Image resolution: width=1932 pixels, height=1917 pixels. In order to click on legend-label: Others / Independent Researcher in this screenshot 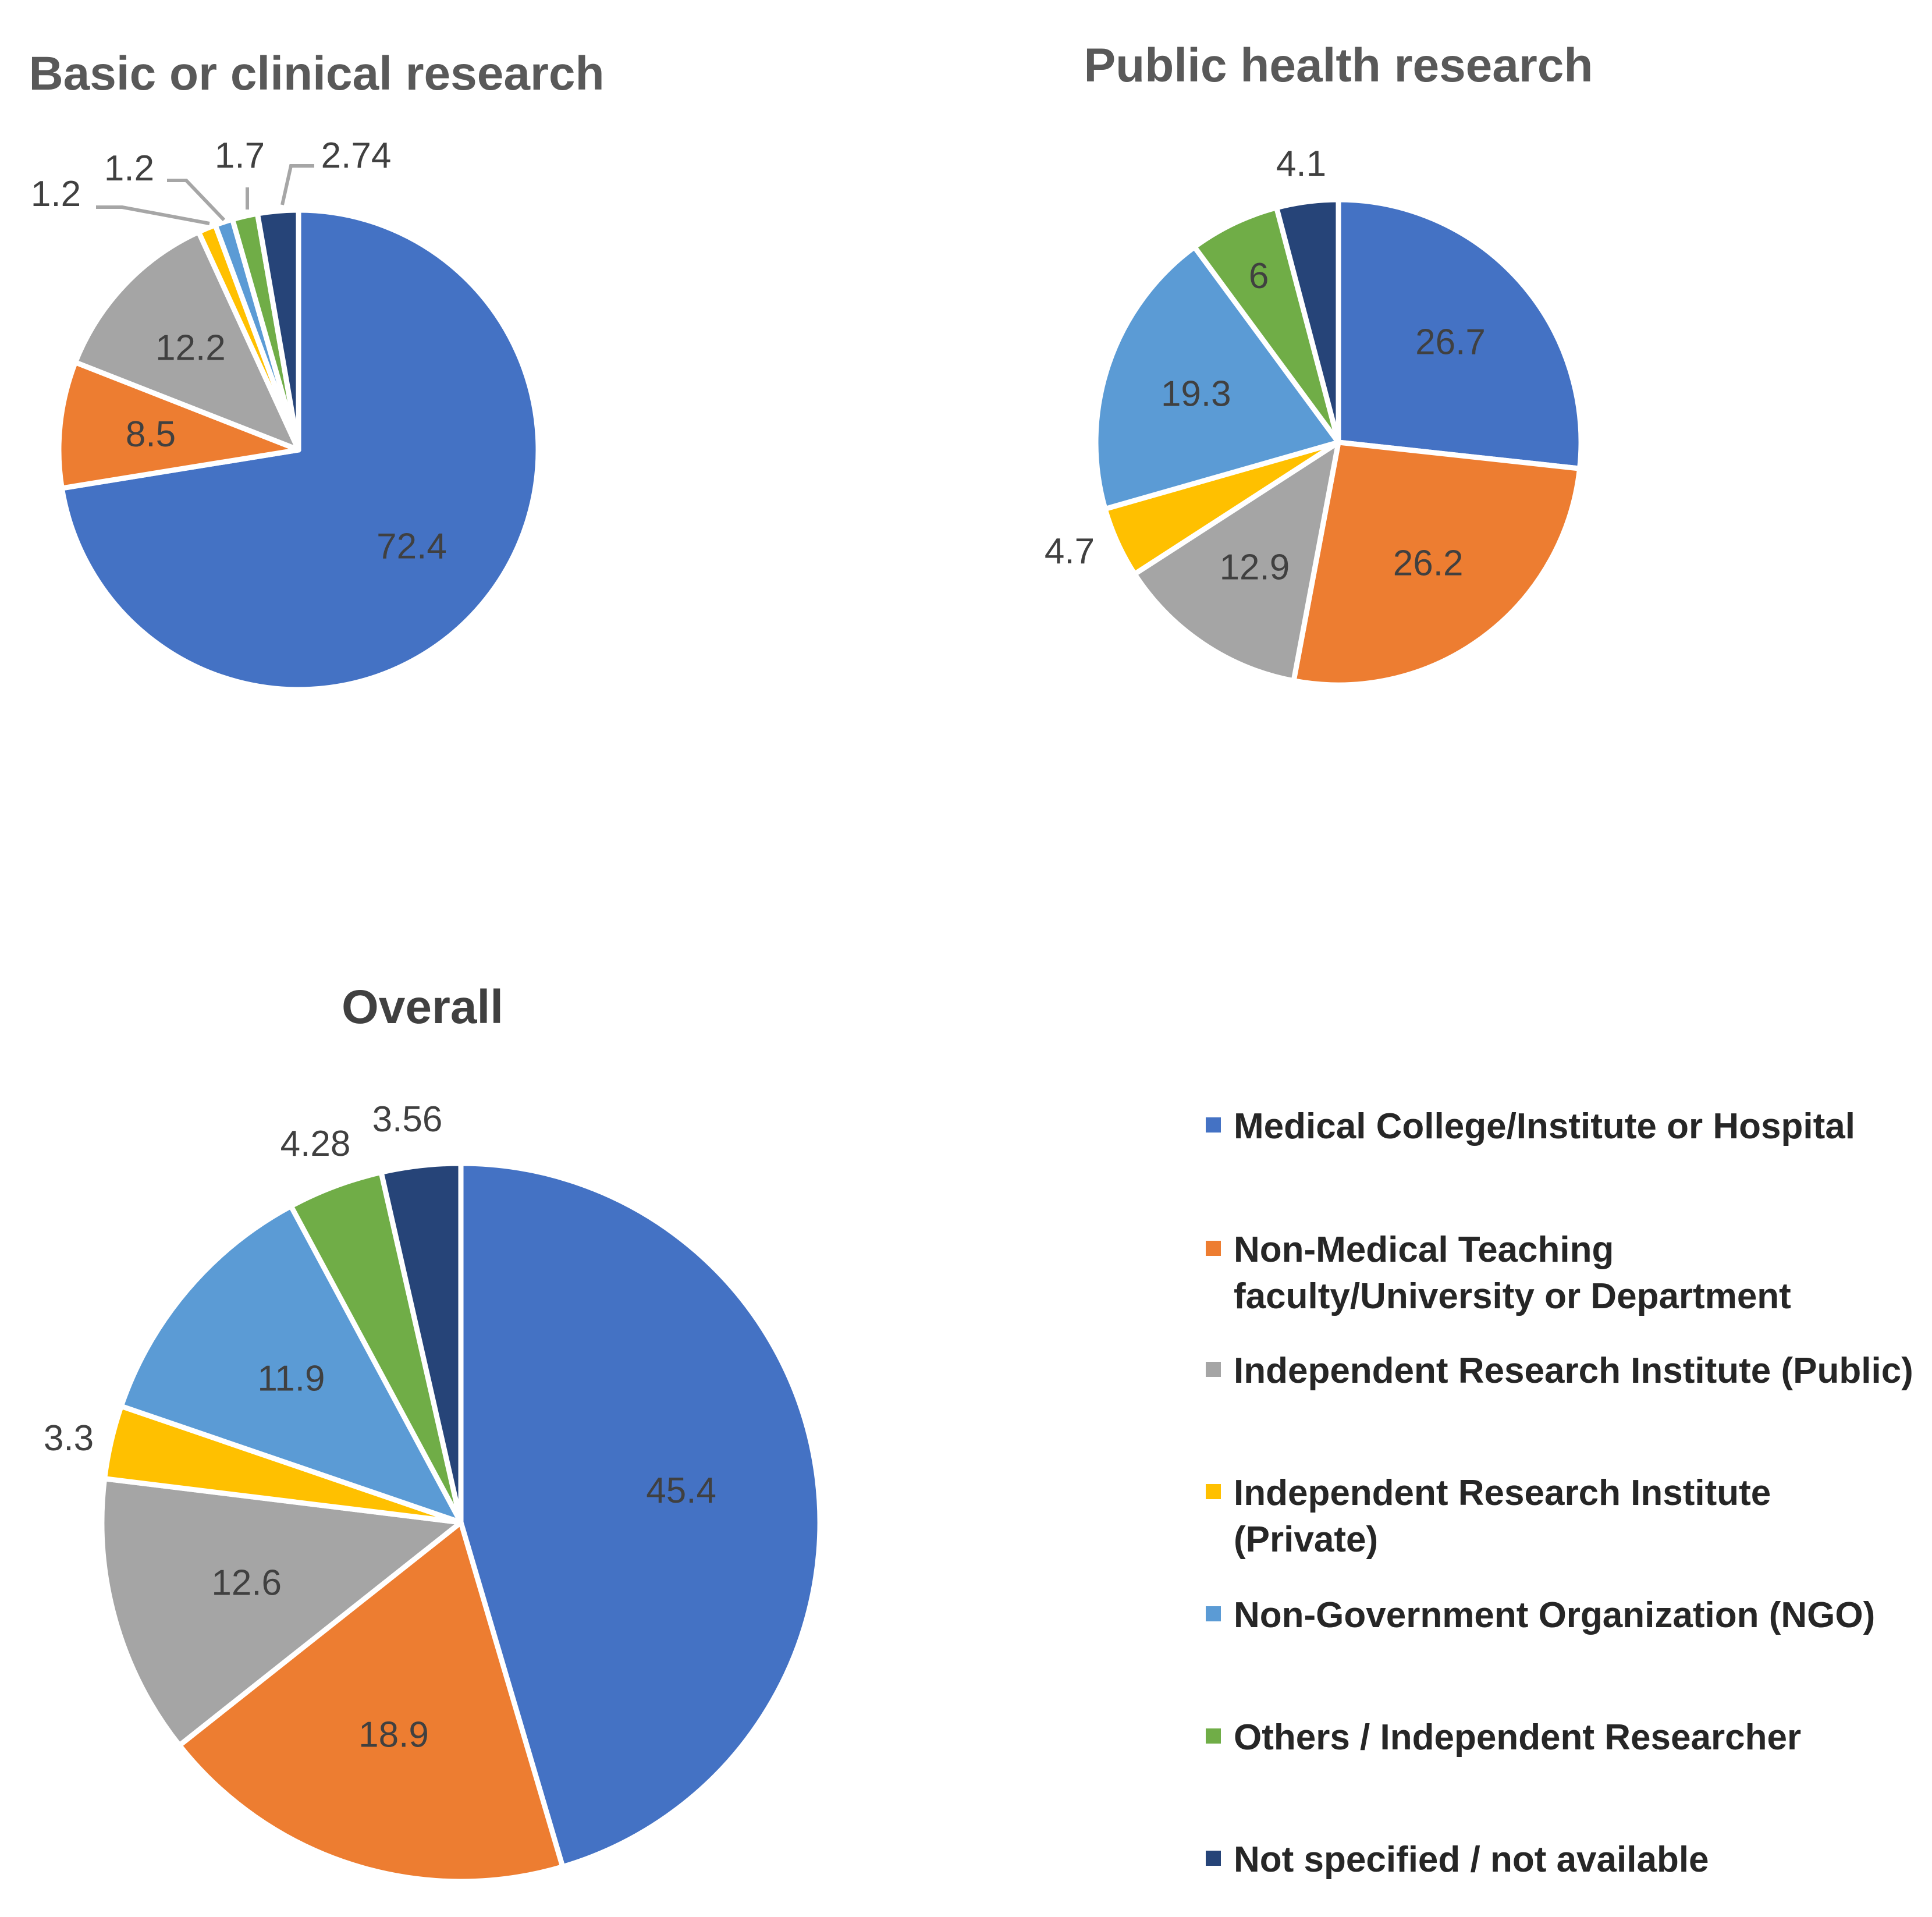, I will do `click(1517, 1737)`.